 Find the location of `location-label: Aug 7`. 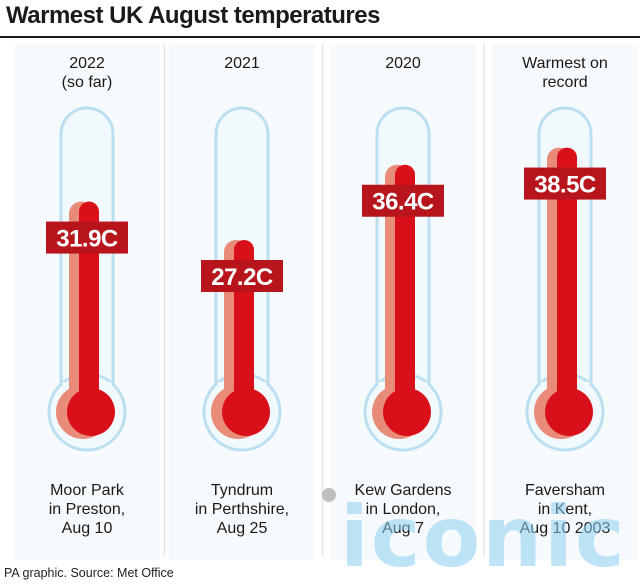

location-label: Aug 7 is located at coordinates (403, 528).